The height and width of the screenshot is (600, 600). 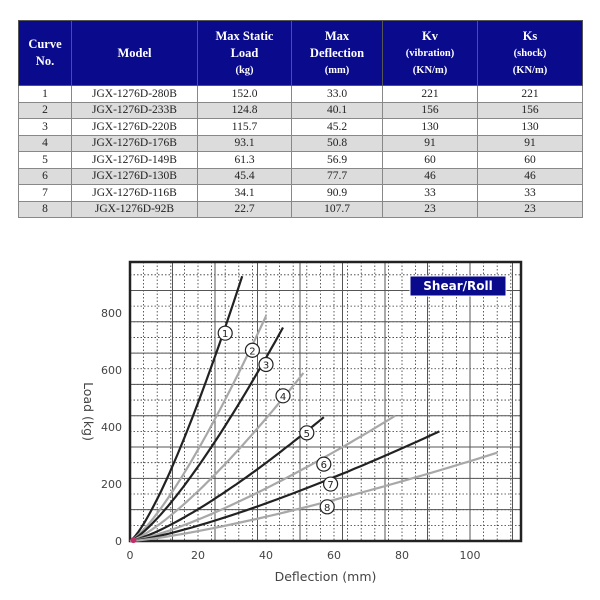 I want to click on y-axis-label: Load (kg), so click(x=88, y=411).